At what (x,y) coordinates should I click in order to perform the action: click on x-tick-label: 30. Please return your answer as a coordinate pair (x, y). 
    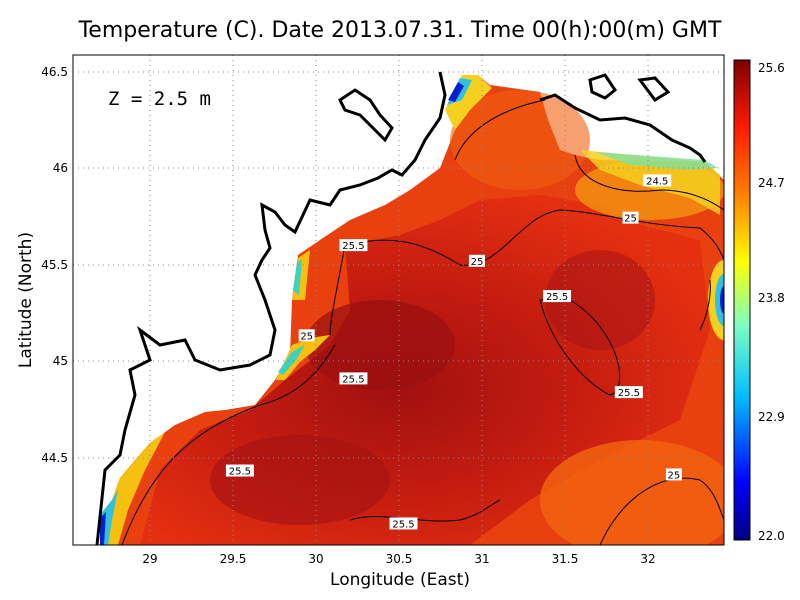
    Looking at the image, I should click on (316, 559).